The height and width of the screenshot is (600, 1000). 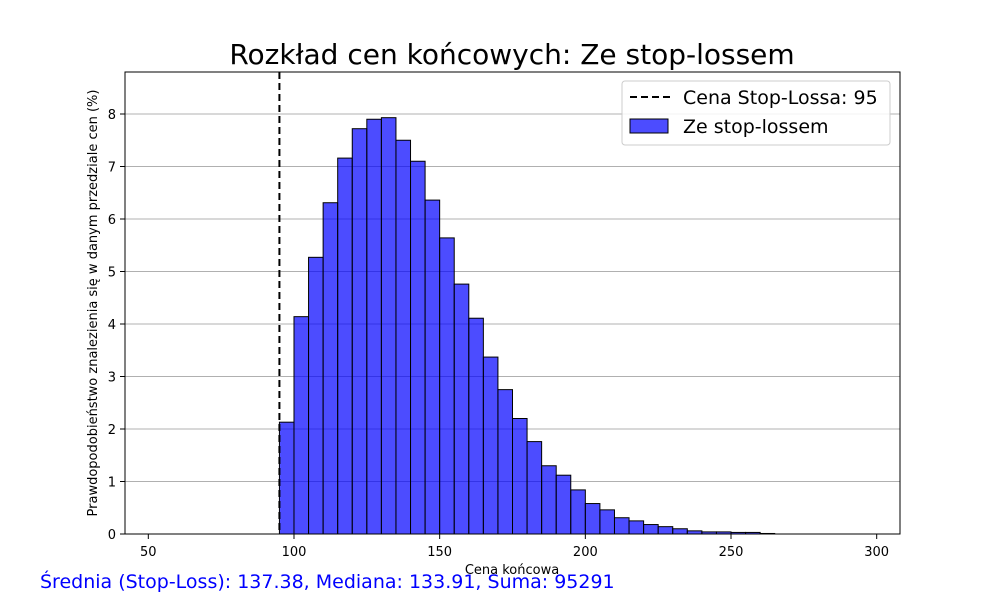 What do you see at coordinates (512, 570) in the screenshot?
I see `x-axis-label: Cena końcowa` at bounding box center [512, 570].